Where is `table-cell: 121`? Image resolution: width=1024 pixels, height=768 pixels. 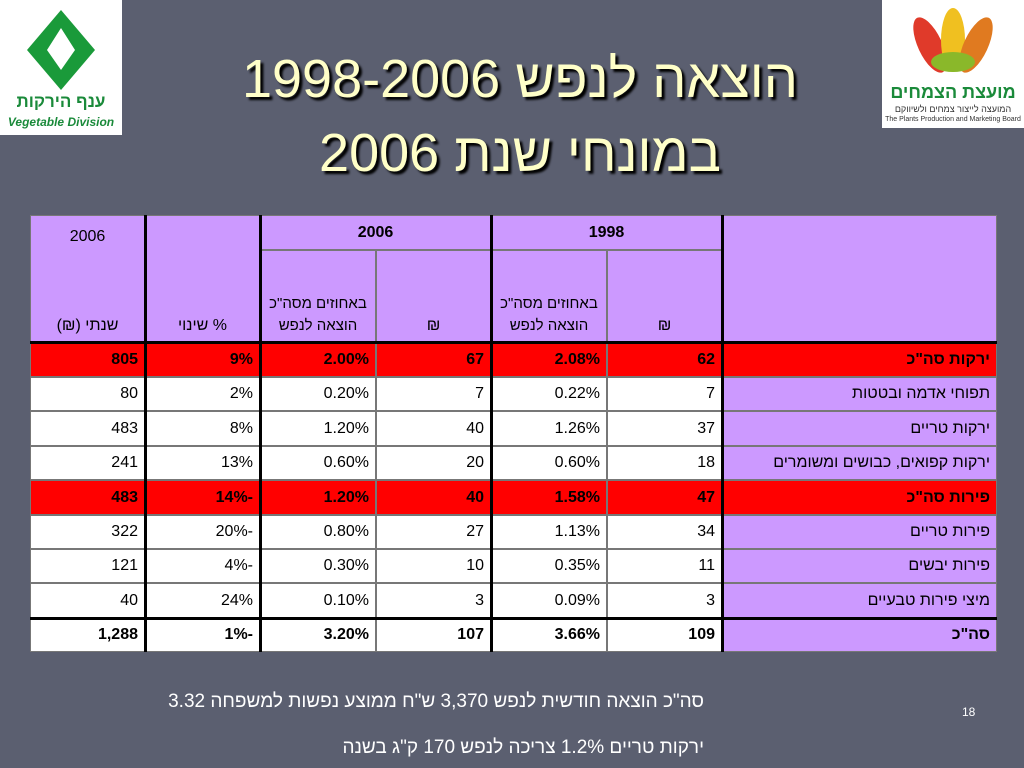
table-cell: 121 is located at coordinates (87, 566).